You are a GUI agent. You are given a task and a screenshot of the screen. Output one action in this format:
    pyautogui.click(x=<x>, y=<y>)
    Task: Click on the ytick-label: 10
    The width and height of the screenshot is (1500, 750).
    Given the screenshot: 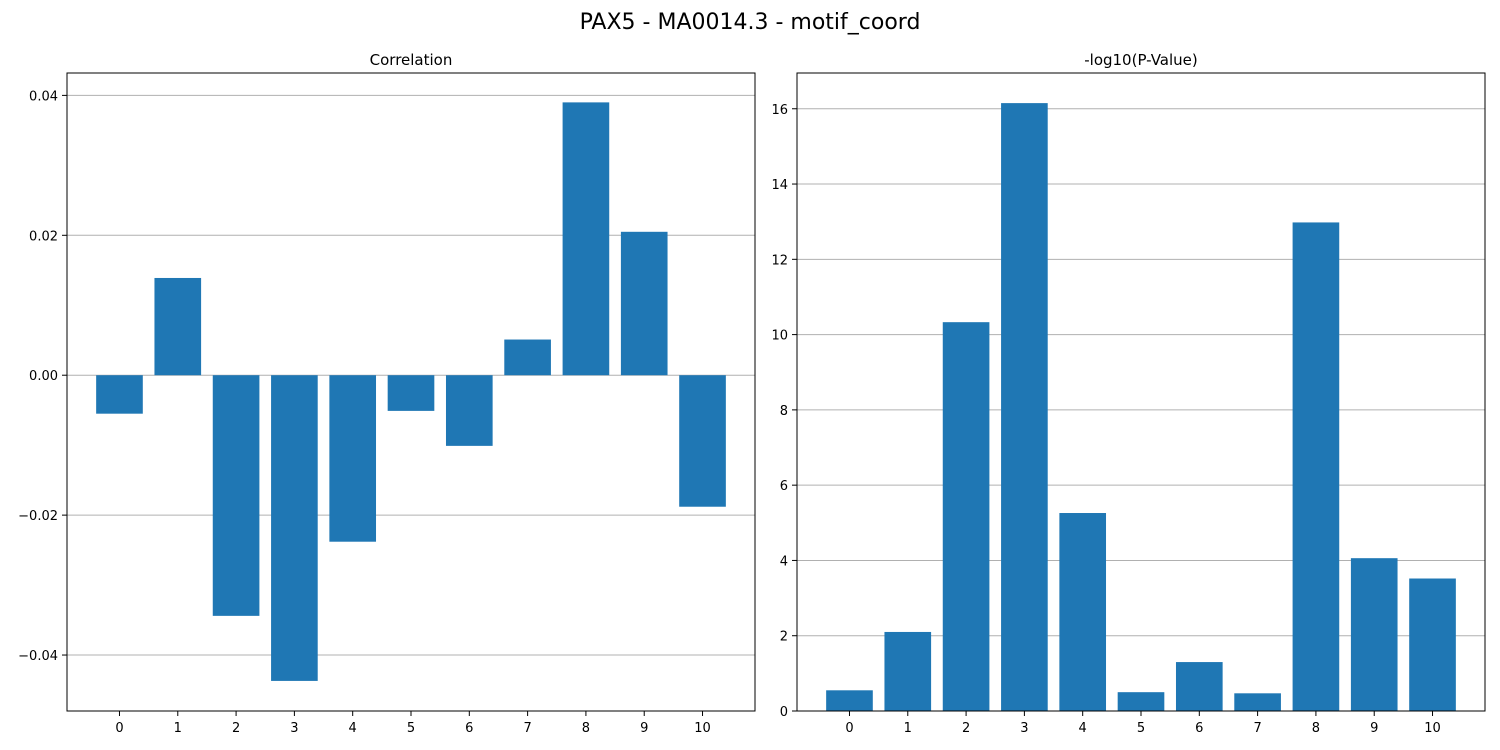 What is the action you would take?
    pyautogui.click(x=779, y=336)
    